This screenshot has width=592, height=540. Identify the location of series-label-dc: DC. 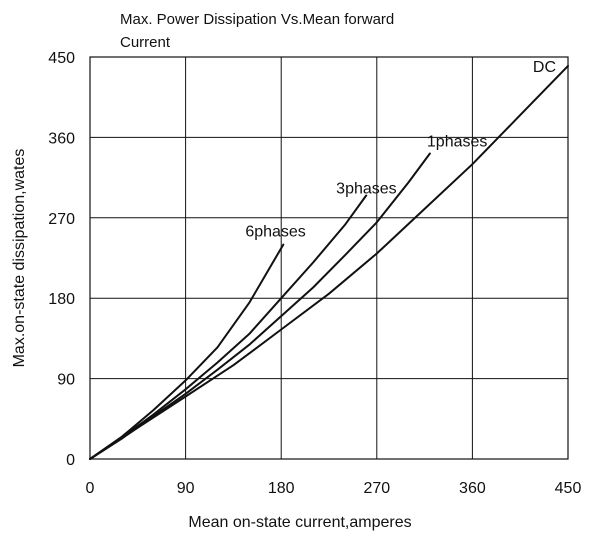
(544, 67).